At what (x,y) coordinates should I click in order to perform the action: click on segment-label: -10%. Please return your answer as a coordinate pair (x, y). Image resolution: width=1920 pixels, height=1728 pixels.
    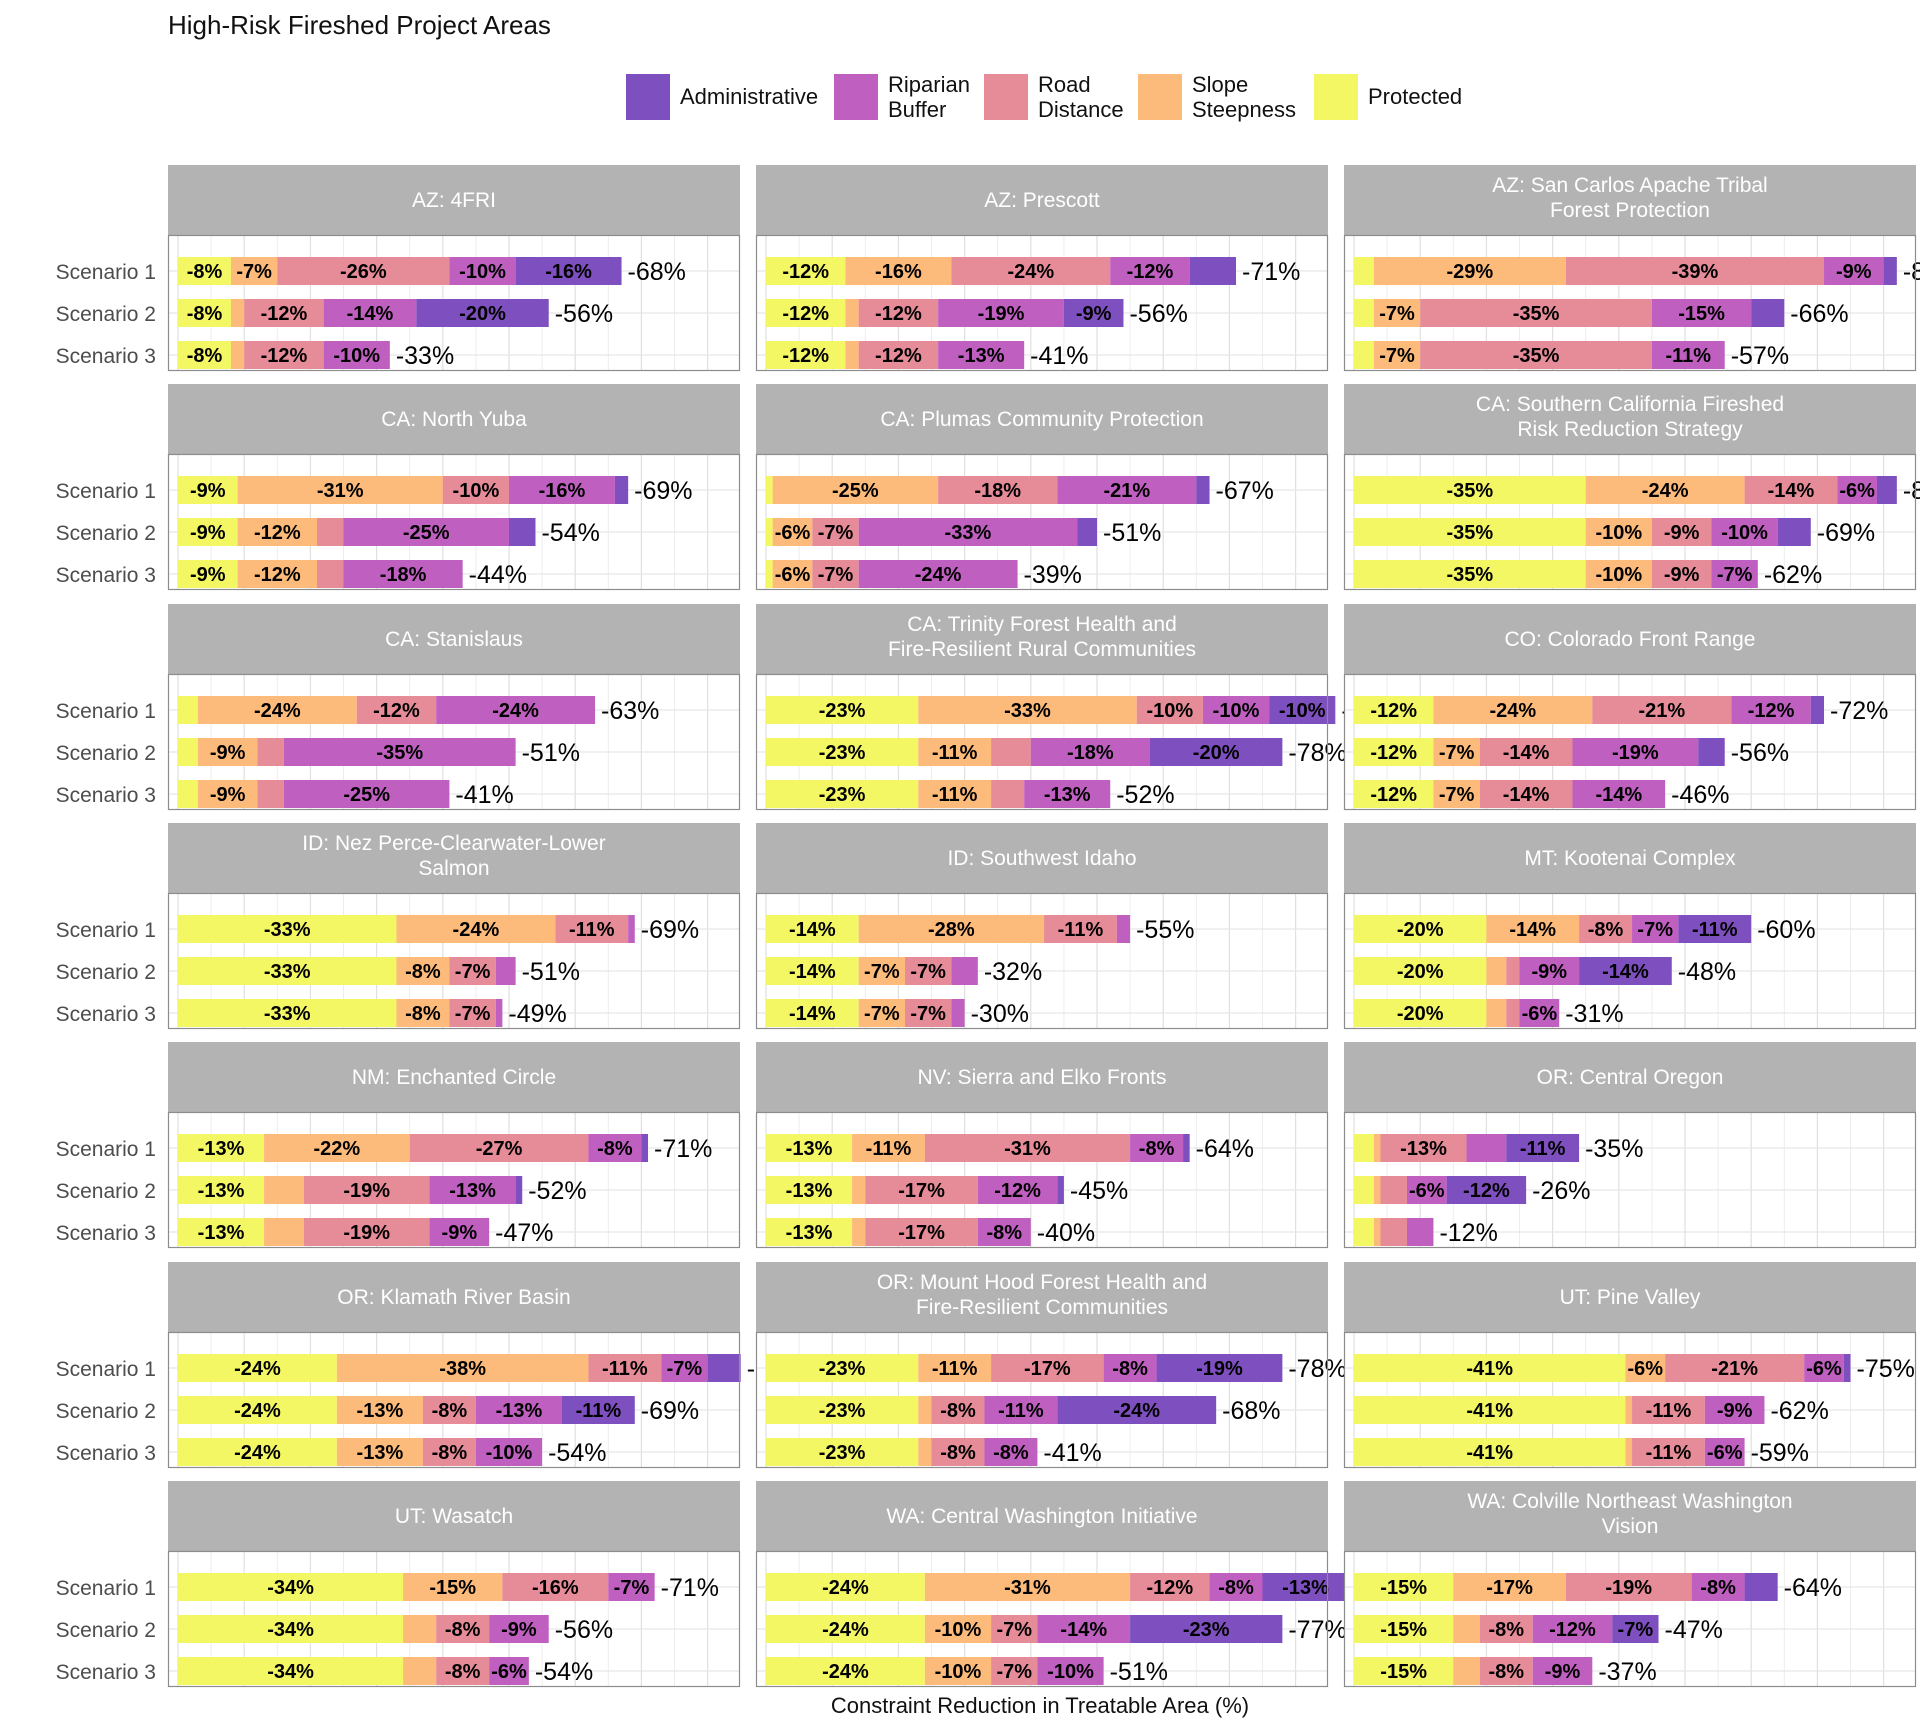
    Looking at the image, I should click on (1618, 533).